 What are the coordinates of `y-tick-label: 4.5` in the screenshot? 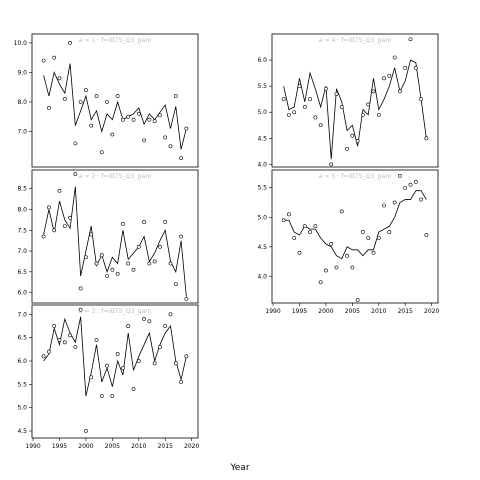 It's located at (22, 431).